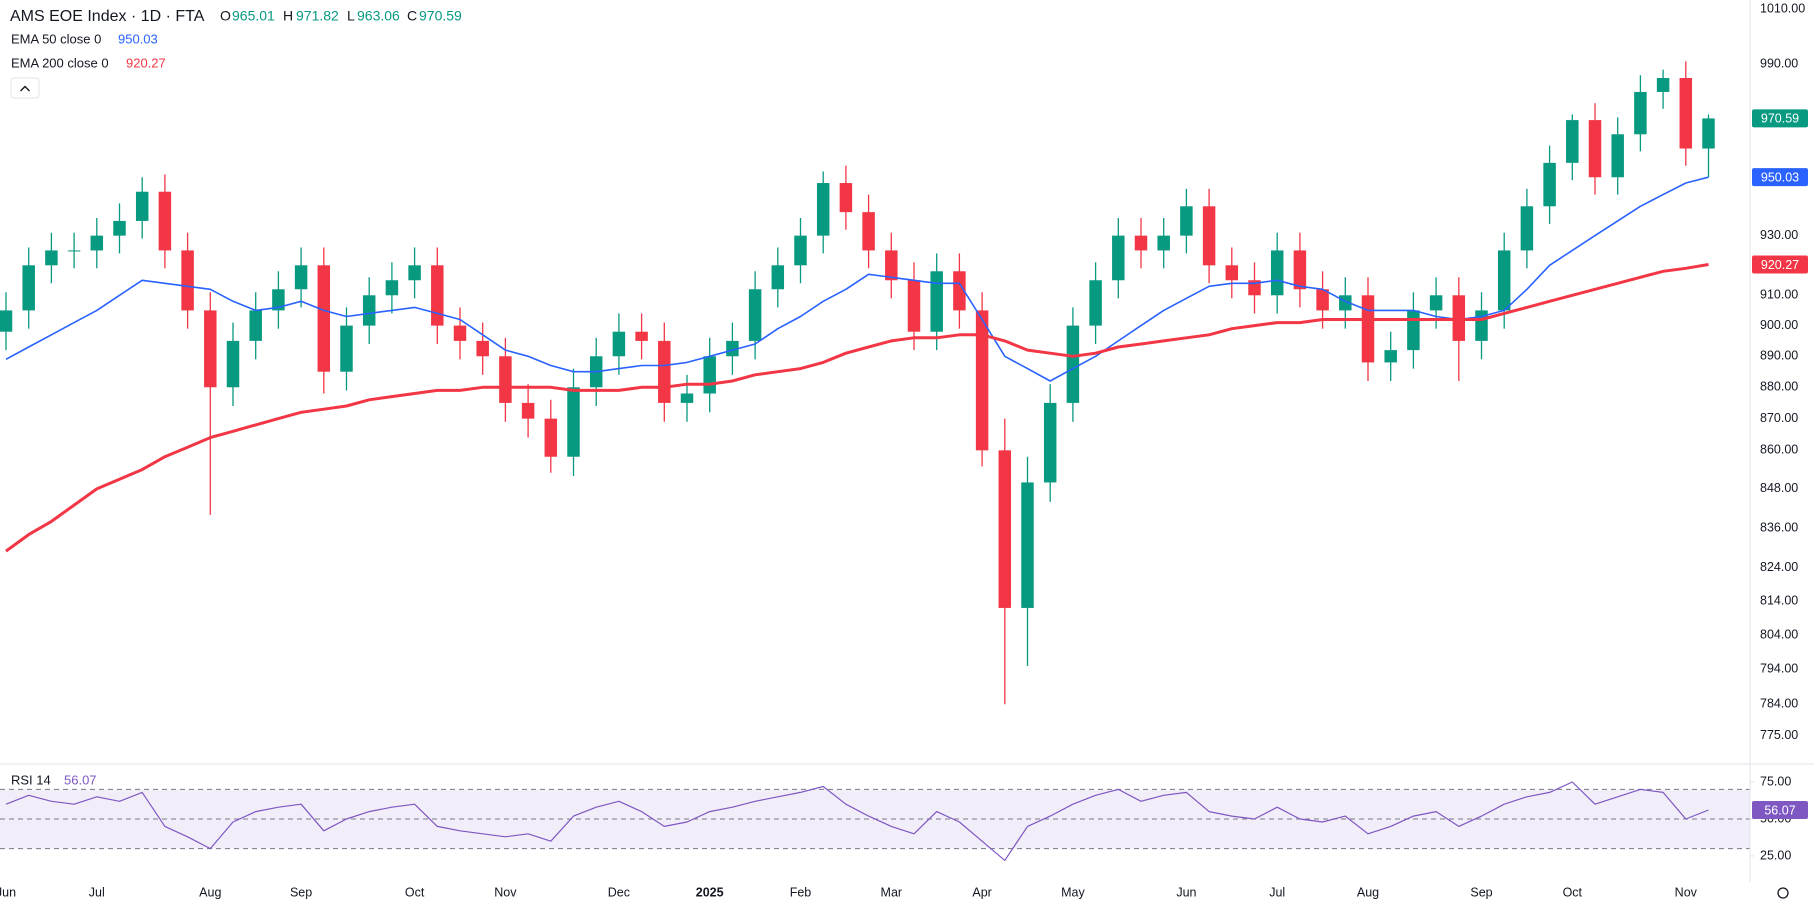 This screenshot has height=904, width=1814. What do you see at coordinates (317, 16) in the screenshot?
I see `ohlc-value: 971.82` at bounding box center [317, 16].